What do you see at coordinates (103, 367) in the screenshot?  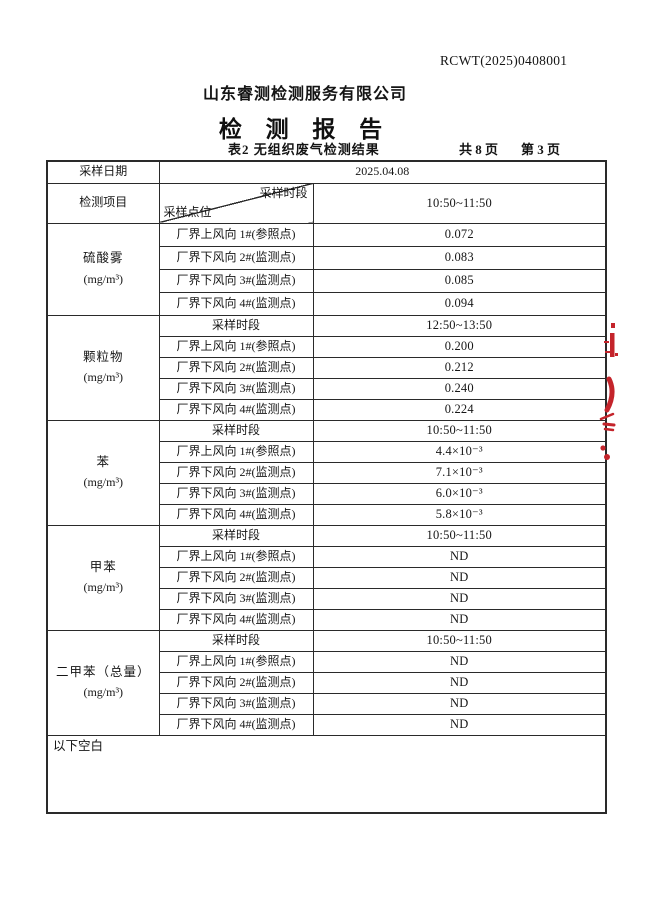 I see `item-cell: 颗粒物 (mg/m³)` at bounding box center [103, 367].